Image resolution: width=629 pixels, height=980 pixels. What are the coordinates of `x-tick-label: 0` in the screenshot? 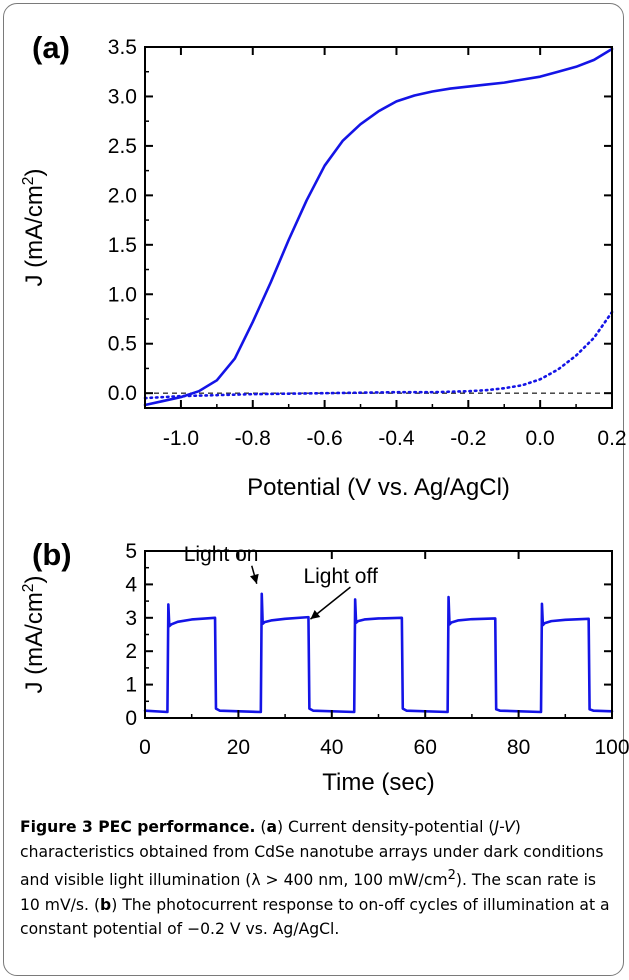 It's located at (145, 747).